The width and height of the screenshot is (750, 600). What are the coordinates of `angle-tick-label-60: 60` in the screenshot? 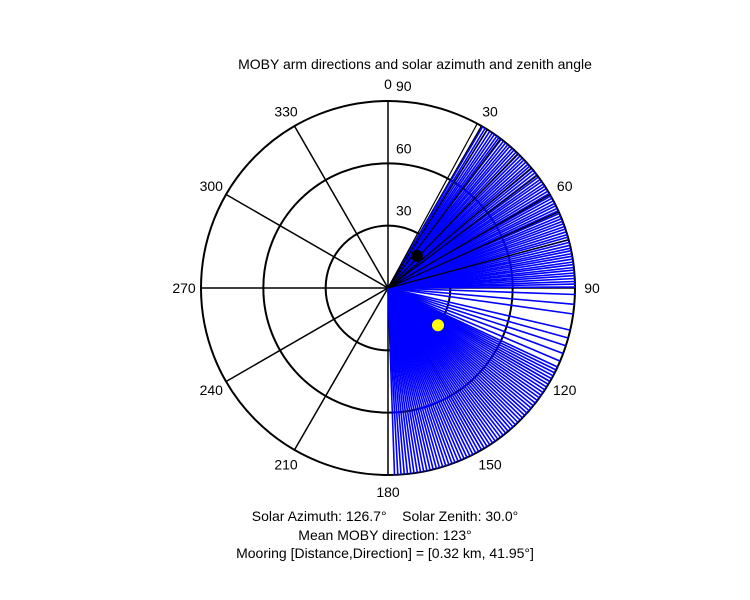 It's located at (565, 186).